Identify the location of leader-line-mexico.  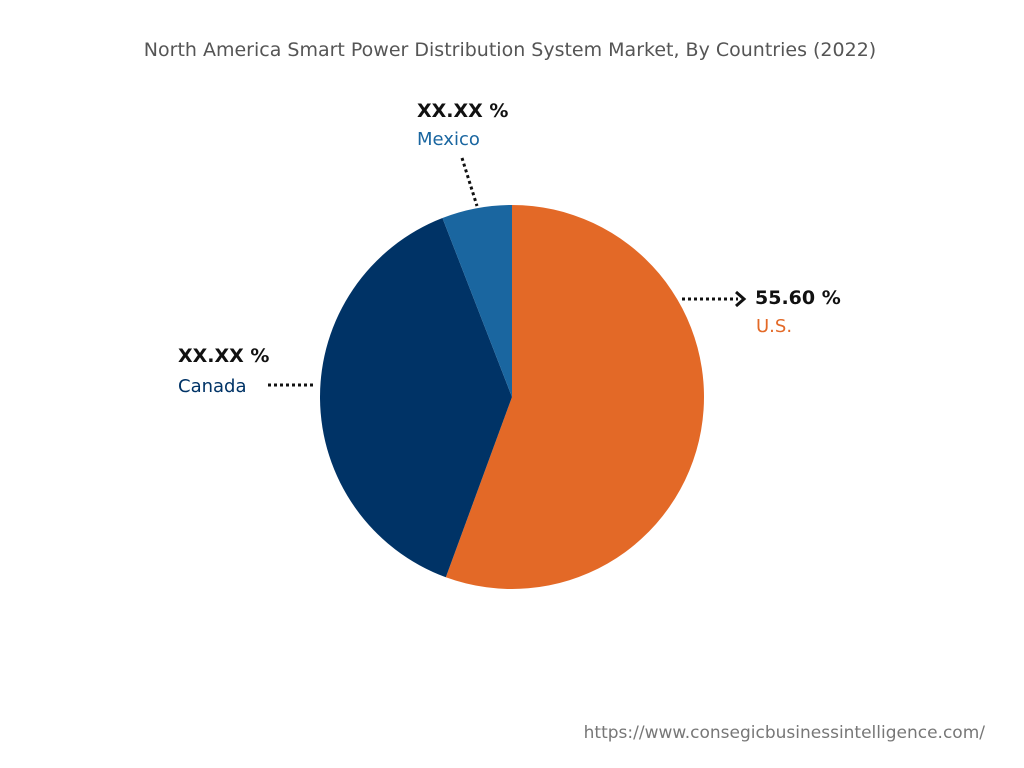
(469, 182).